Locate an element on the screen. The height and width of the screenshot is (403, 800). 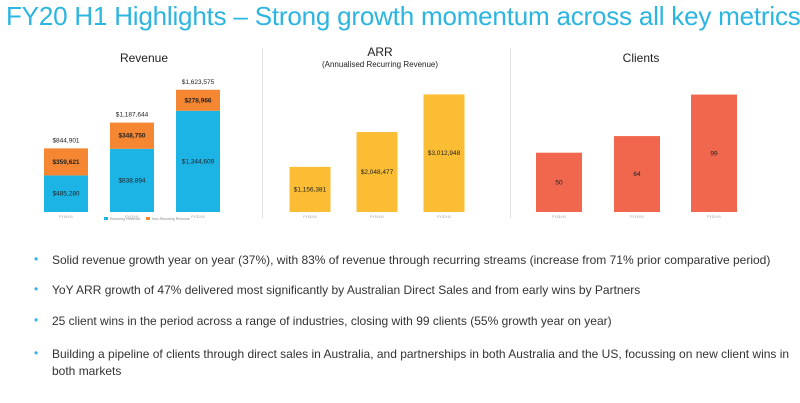
chart-title: Revenue is located at coordinates (144, 58).